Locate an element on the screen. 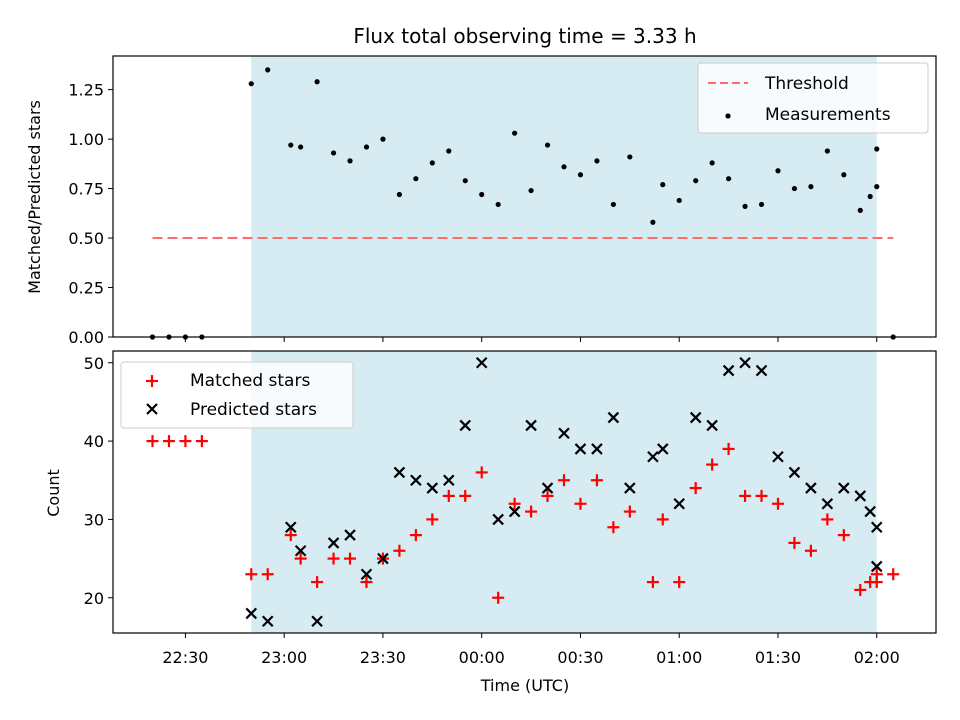  x-tick-label: 02:00 is located at coordinates (877, 657).